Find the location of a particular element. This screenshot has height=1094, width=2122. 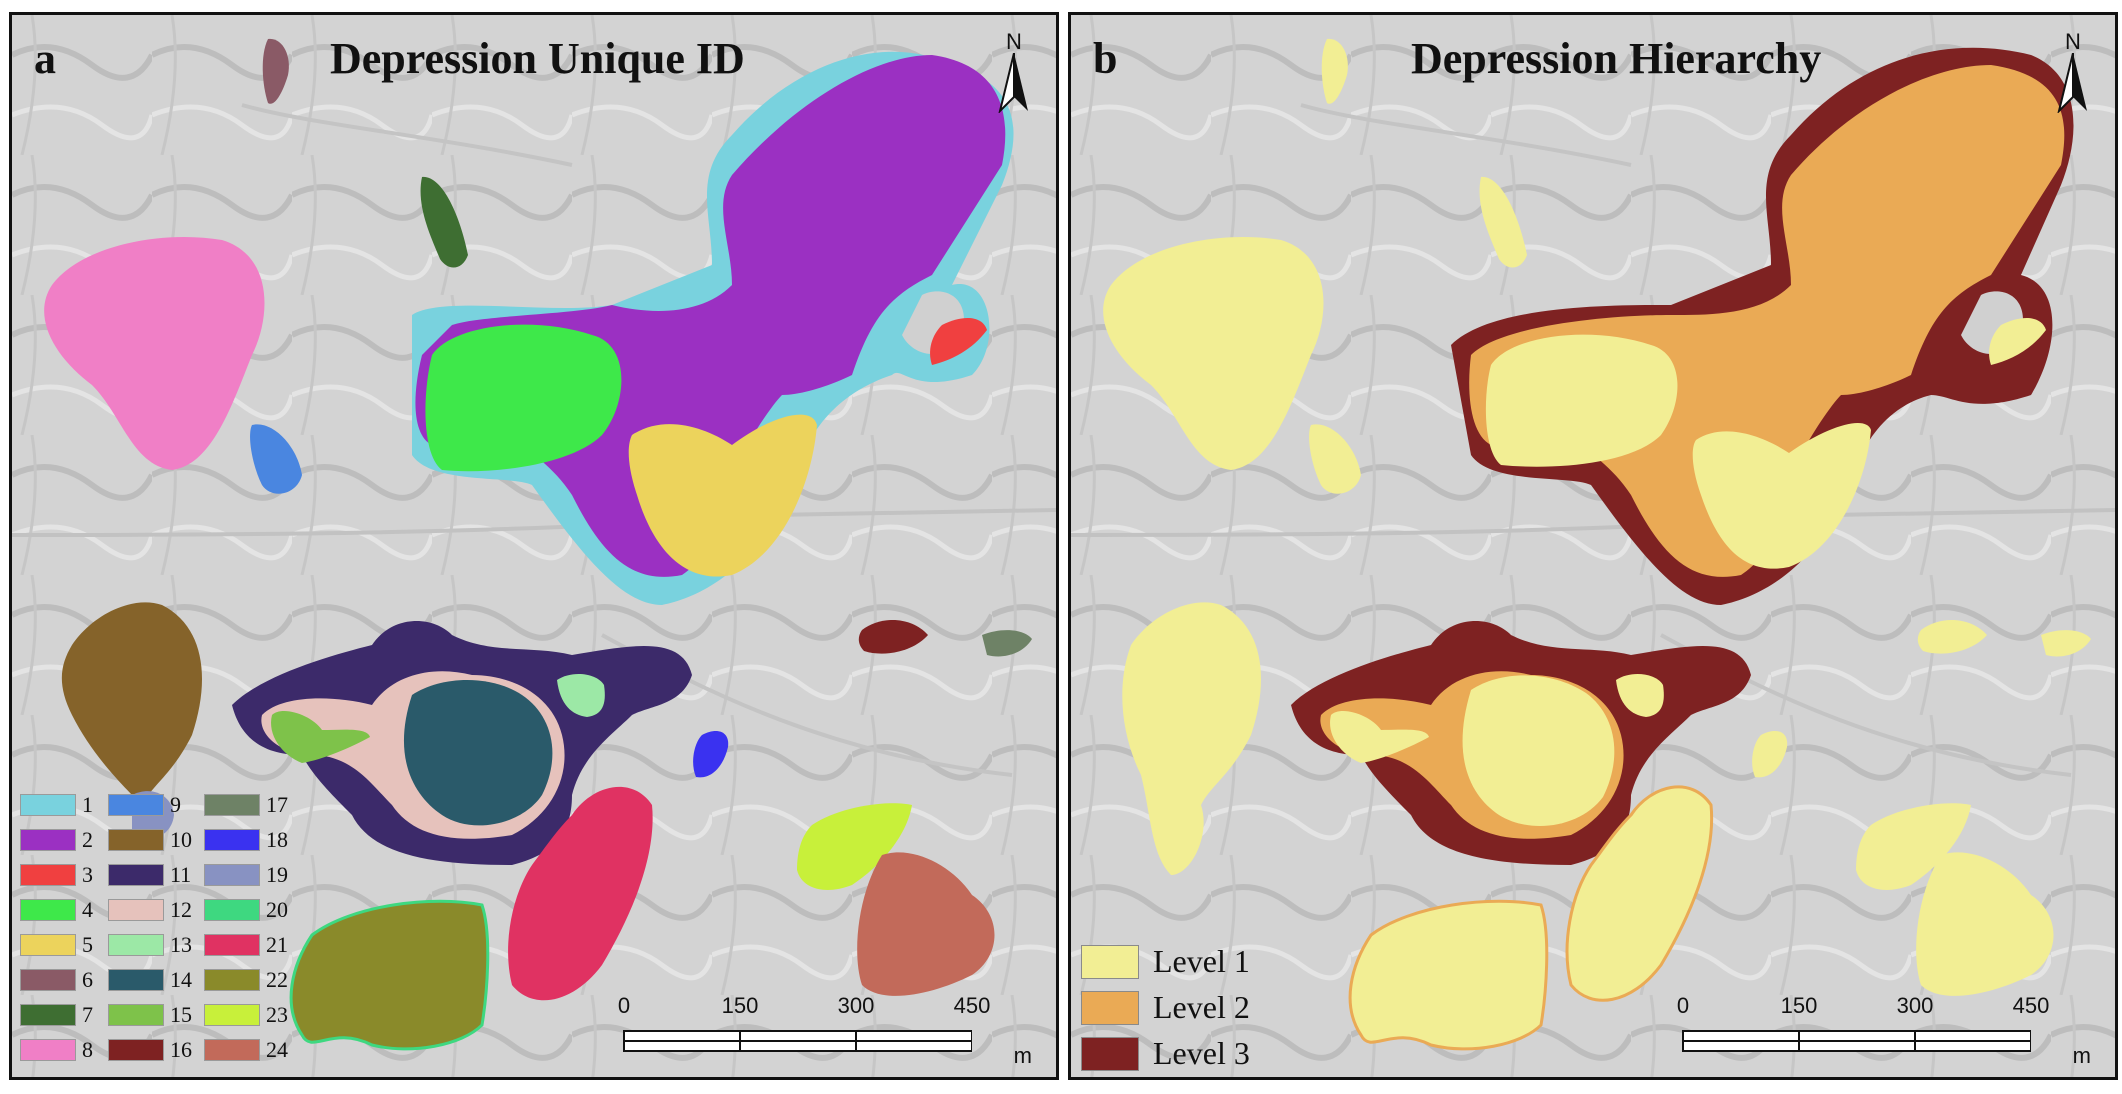

legend-label: 13 is located at coordinates (181, 944).